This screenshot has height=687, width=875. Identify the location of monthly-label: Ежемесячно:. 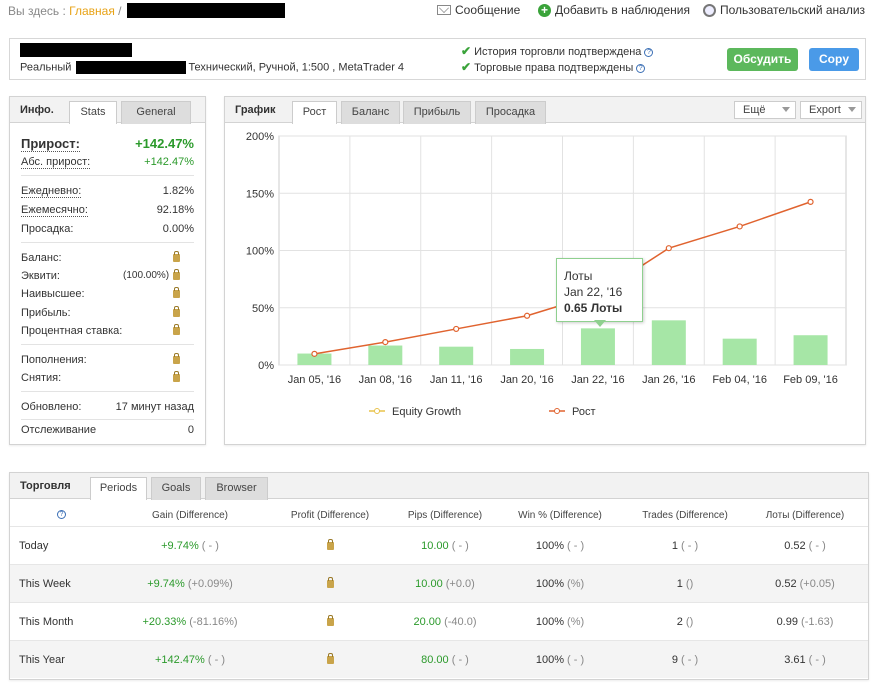
(54, 210).